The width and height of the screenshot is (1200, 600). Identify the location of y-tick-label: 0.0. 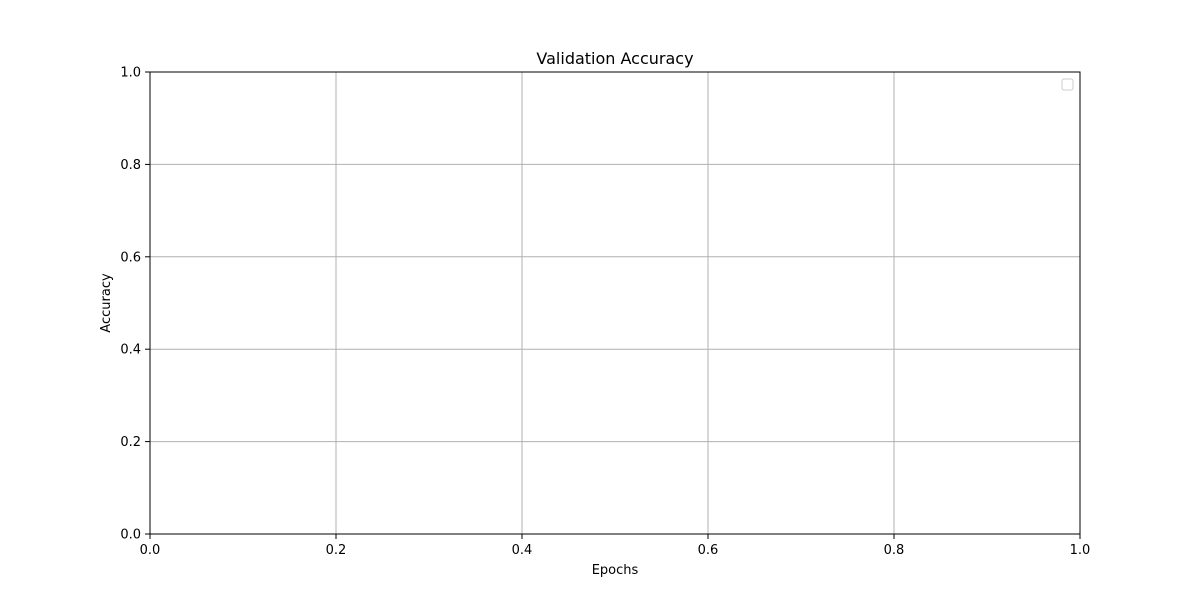
(130, 535).